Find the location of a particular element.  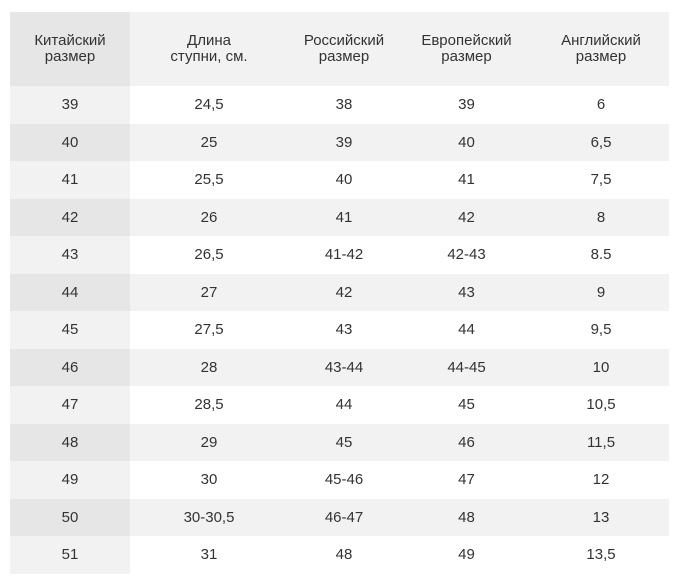

cell-russian-size: 43 is located at coordinates (344, 330).